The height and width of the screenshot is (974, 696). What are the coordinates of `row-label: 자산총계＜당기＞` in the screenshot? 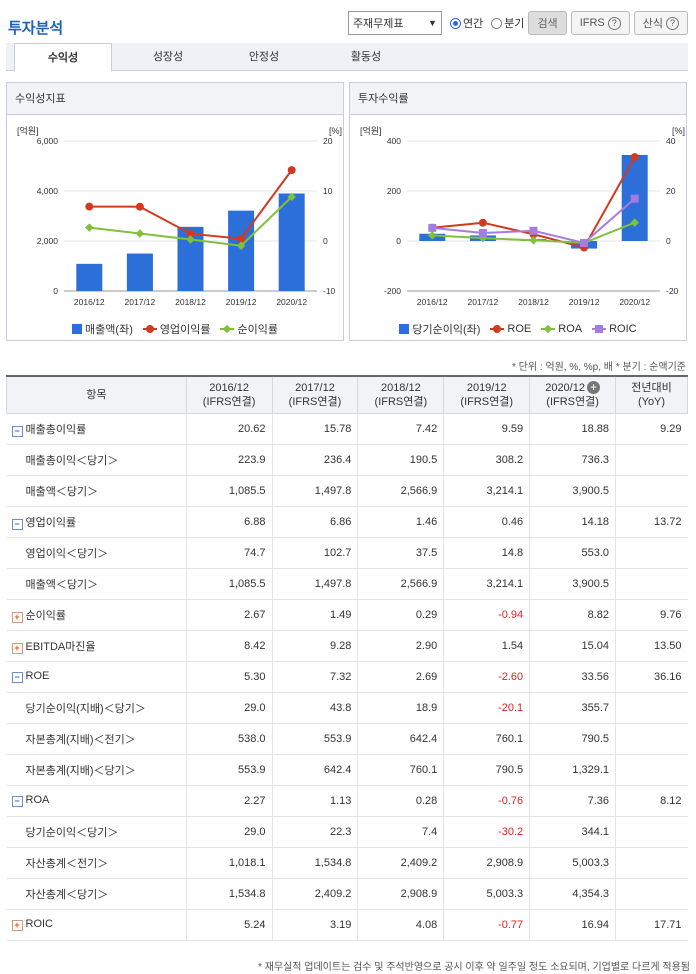 It's located at (67, 894).